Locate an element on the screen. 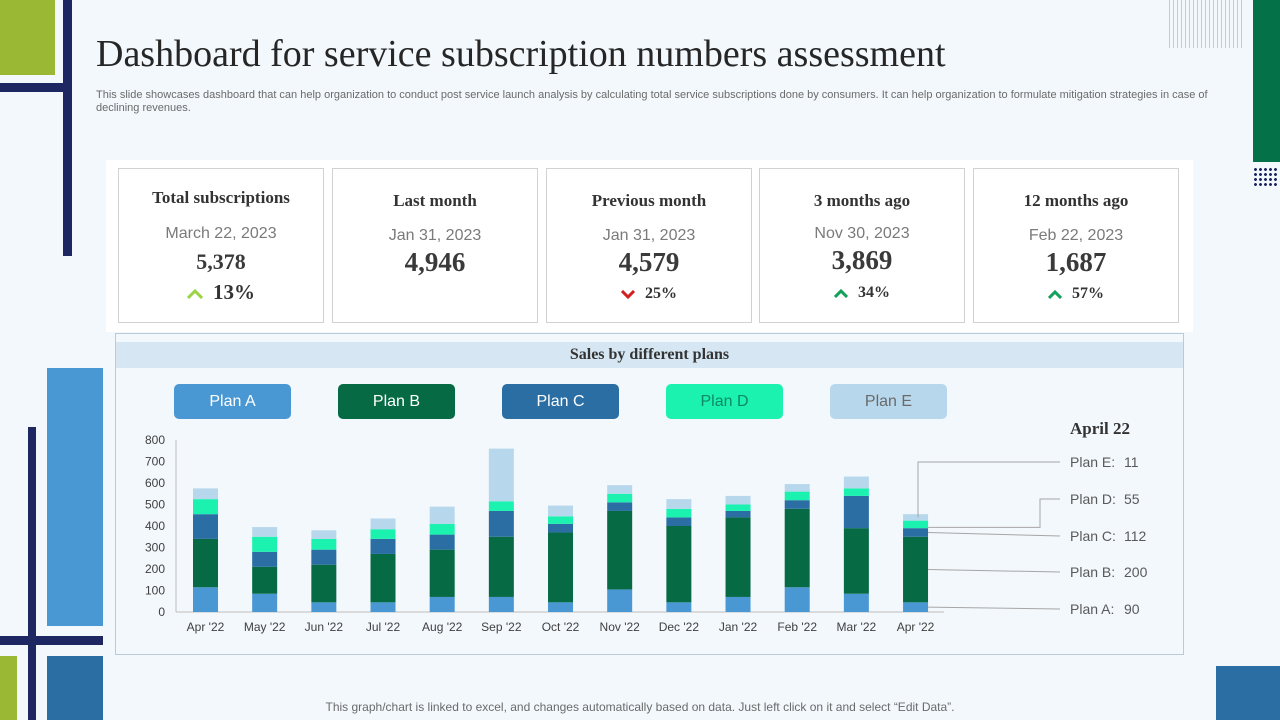  callout-label: Plan C: is located at coordinates (1093, 536).